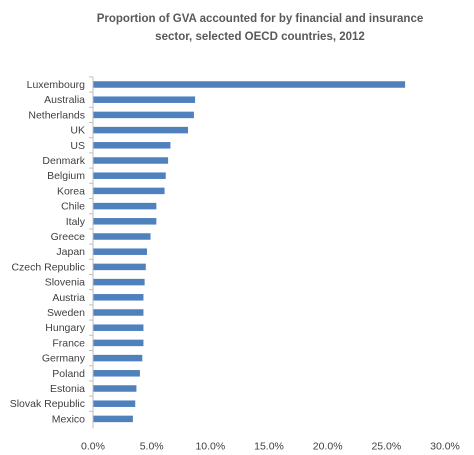  What do you see at coordinates (64, 359) in the screenshot?
I see `category-label: Germany` at bounding box center [64, 359].